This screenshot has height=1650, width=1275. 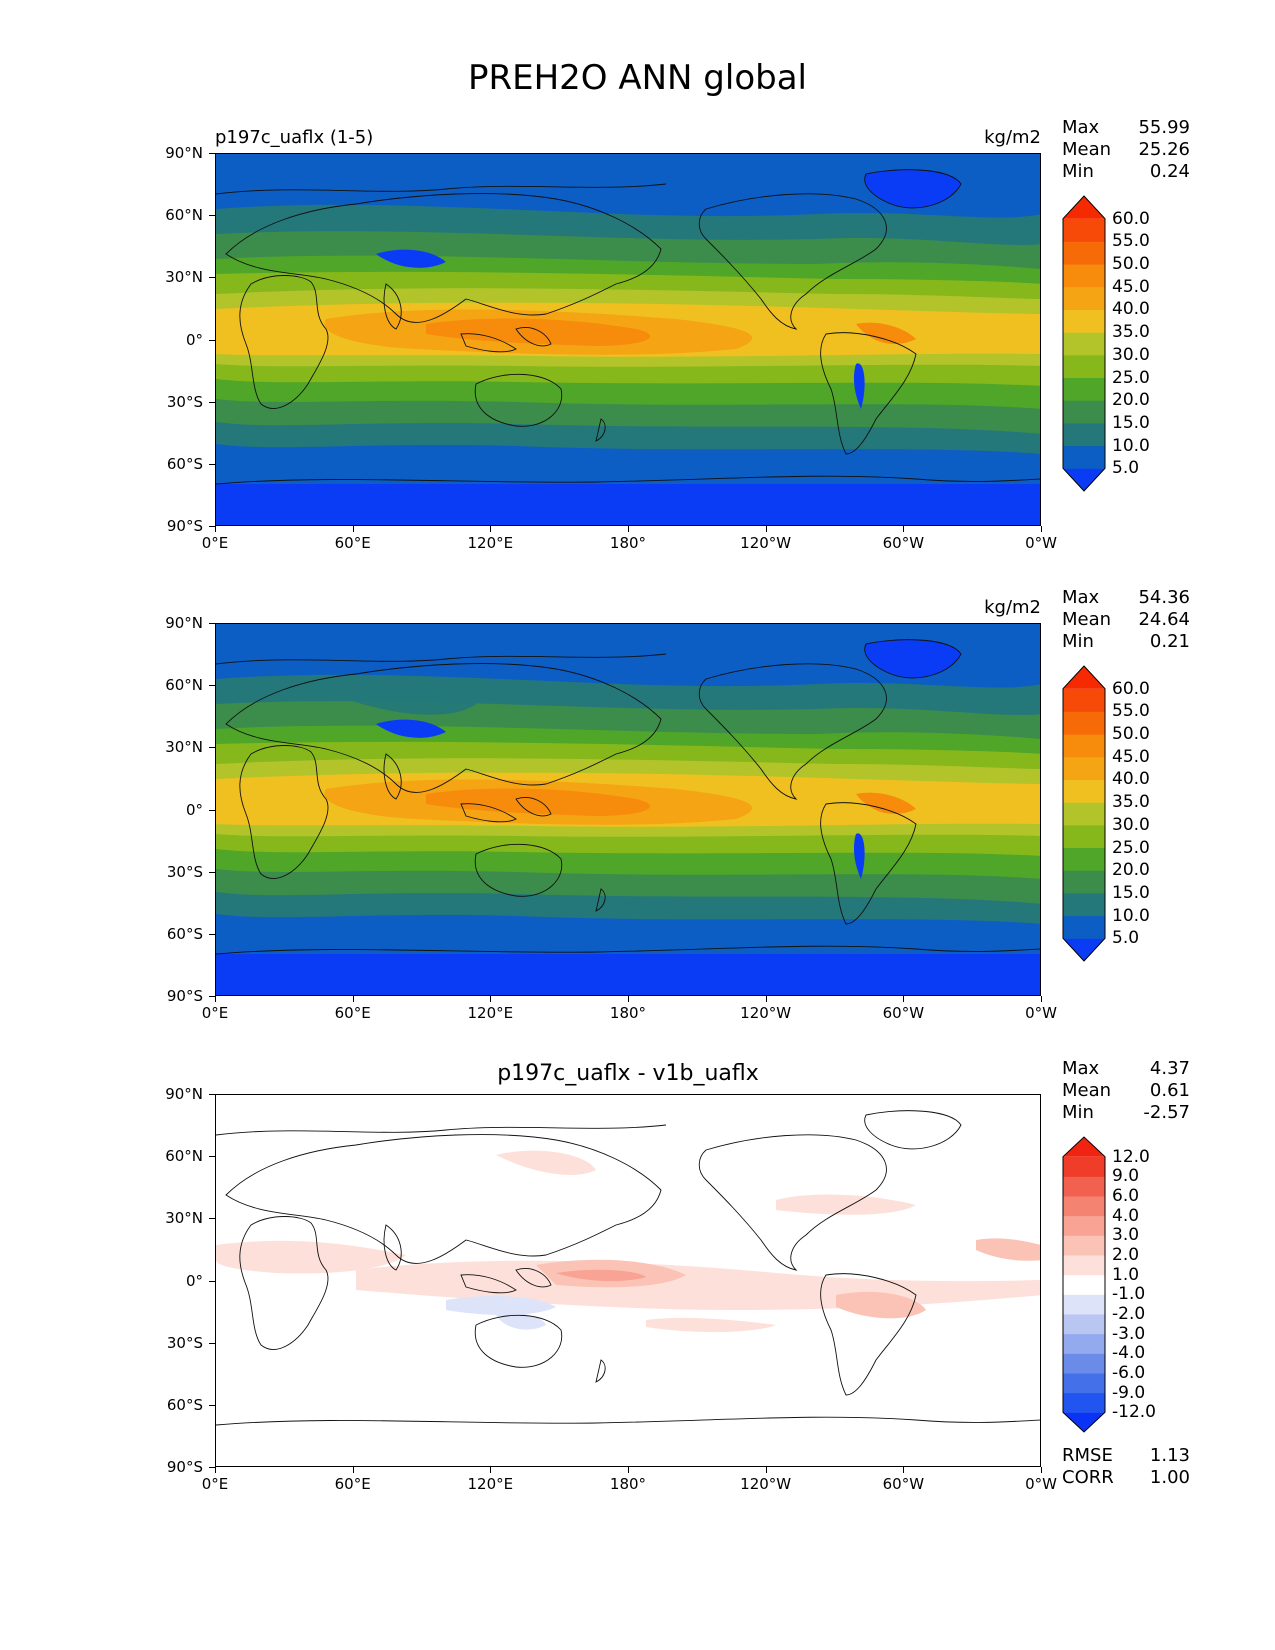 I want to click on panel-stats: Max 54.36 Mean 24.64 Min 0.21, so click(x=1126, y=620).